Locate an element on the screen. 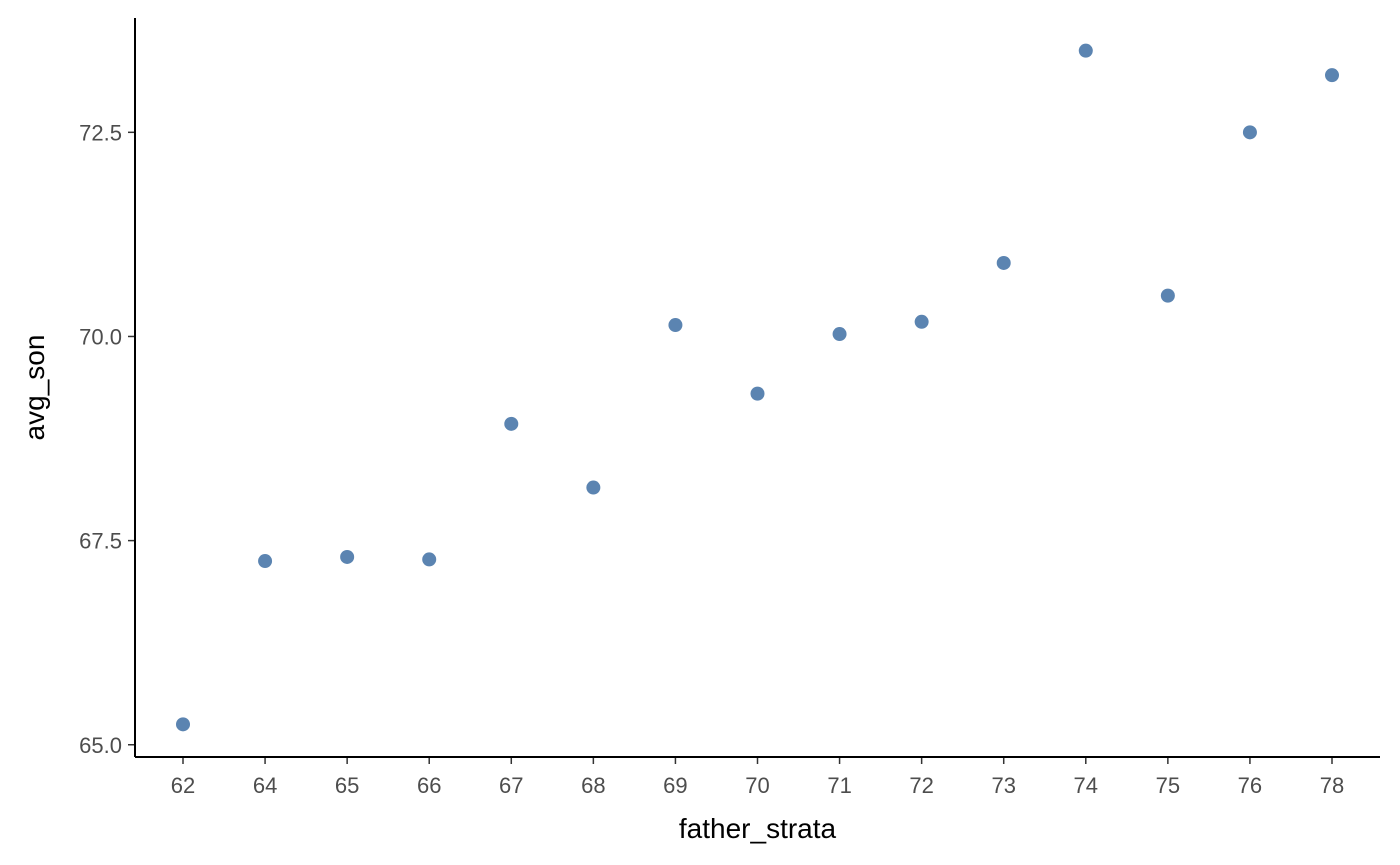 The width and height of the screenshot is (1400, 865). x-axis-title: father_strata is located at coordinates (758, 828).